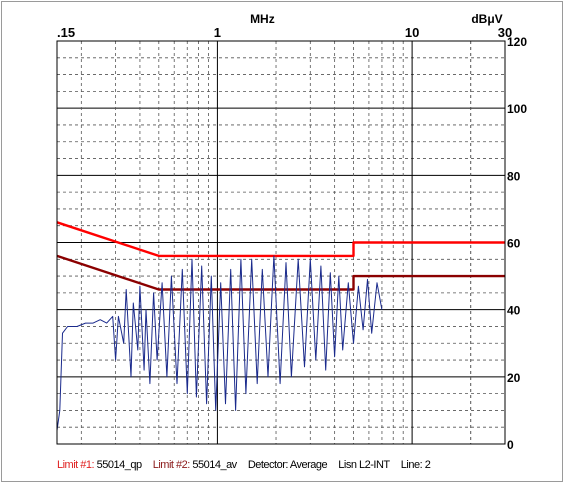 Image resolution: width=565 pixels, height=484 pixels. I want to click on y-tick-label: 40, so click(514, 311).